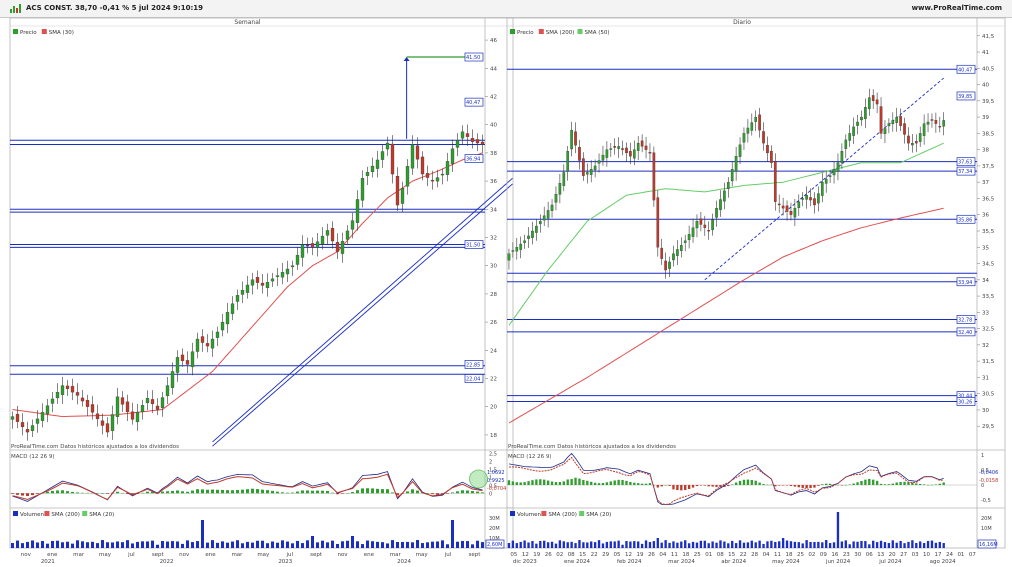  Describe the element at coordinates (496, 489) in the screenshot. I see `weekly-macd-value-label: -0,0704` at that location.